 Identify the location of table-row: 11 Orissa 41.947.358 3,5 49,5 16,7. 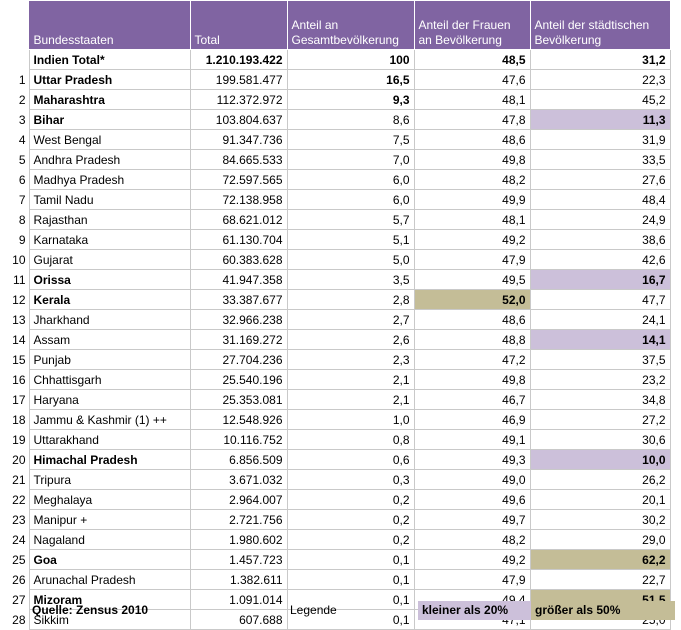
(335, 279).